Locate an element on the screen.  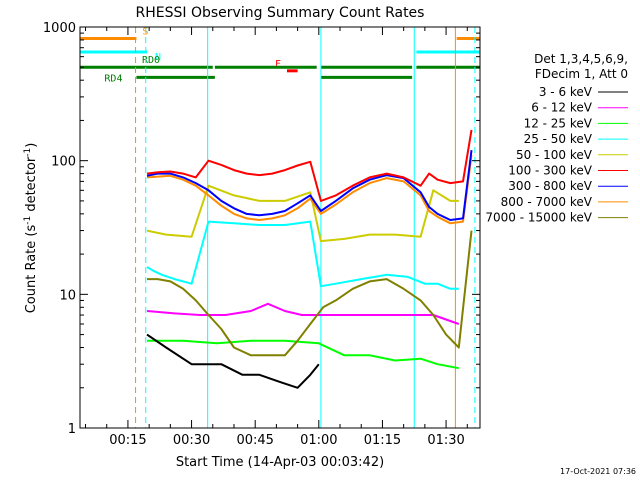
legend-entry-label: 800 - 7000 keV is located at coordinates (547, 202).